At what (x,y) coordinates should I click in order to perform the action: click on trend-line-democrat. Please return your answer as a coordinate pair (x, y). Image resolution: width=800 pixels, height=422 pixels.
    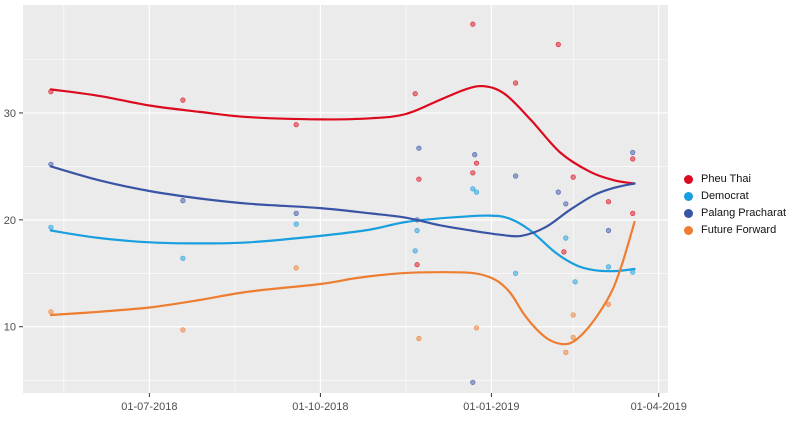
    Looking at the image, I should click on (342, 243).